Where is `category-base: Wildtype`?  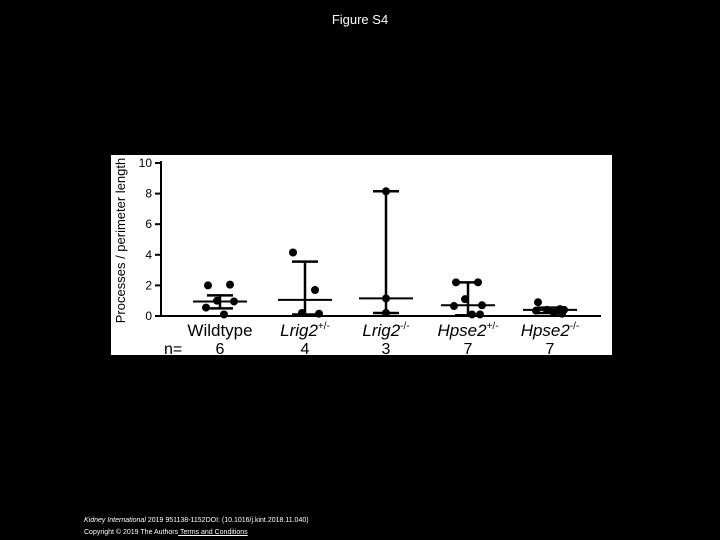
category-base: Wildtype is located at coordinates (219, 330).